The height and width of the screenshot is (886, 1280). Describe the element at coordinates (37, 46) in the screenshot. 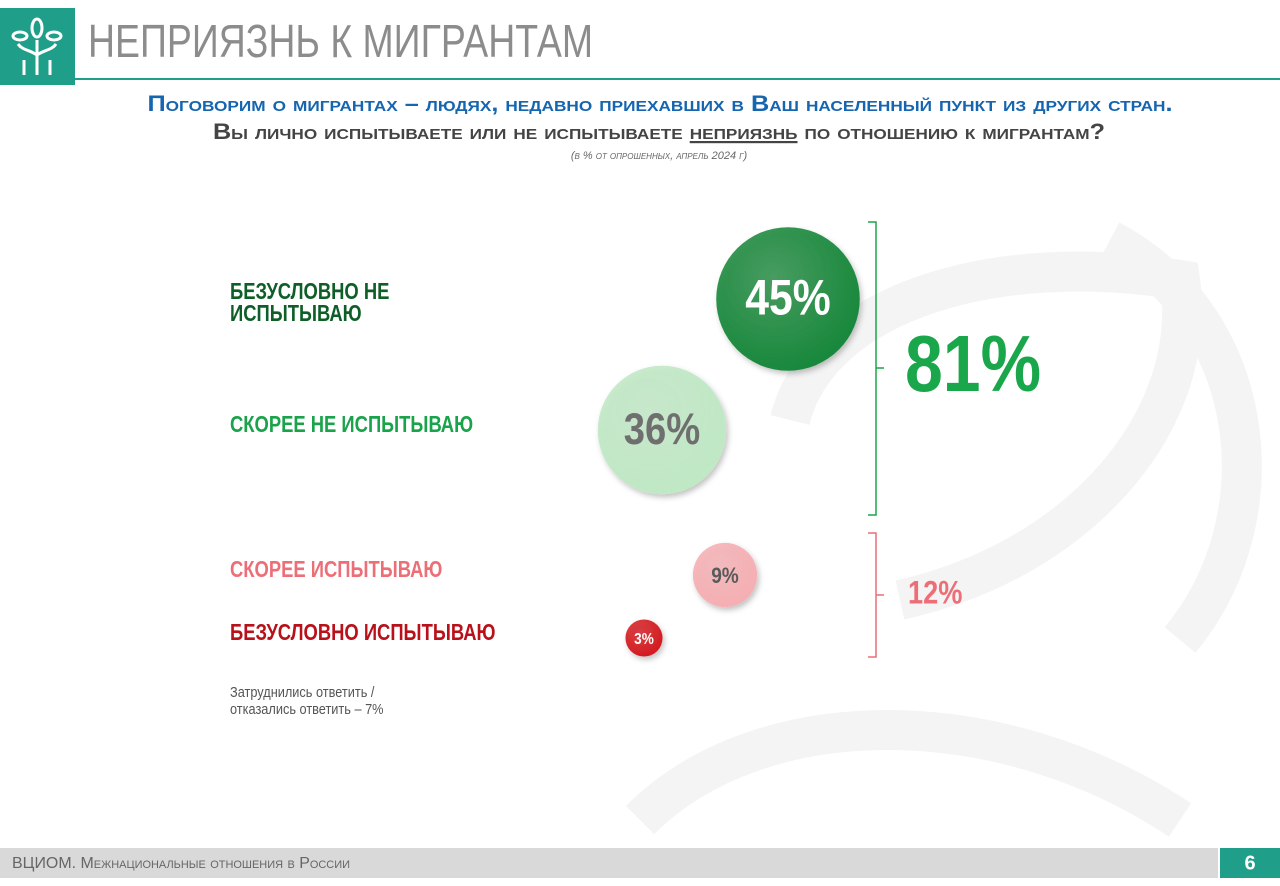

I see `logo-tree` at that location.